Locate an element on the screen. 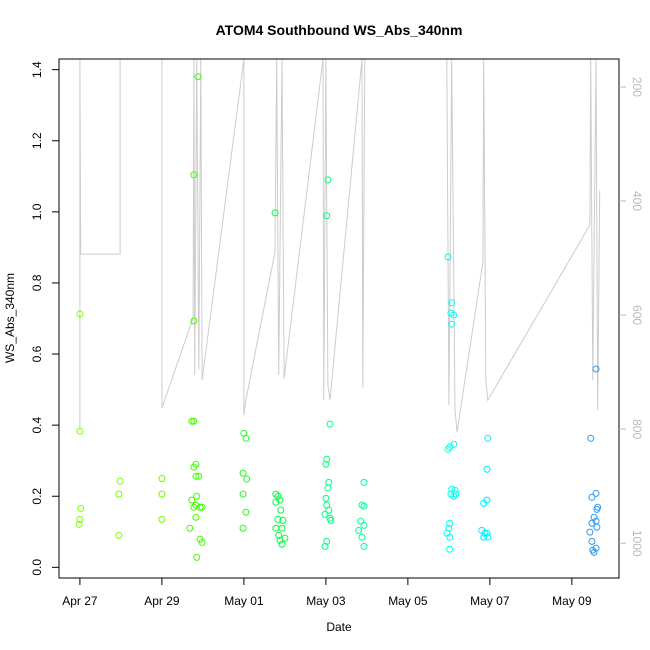  y-tick-label: 0.8 is located at coordinates (37, 282).